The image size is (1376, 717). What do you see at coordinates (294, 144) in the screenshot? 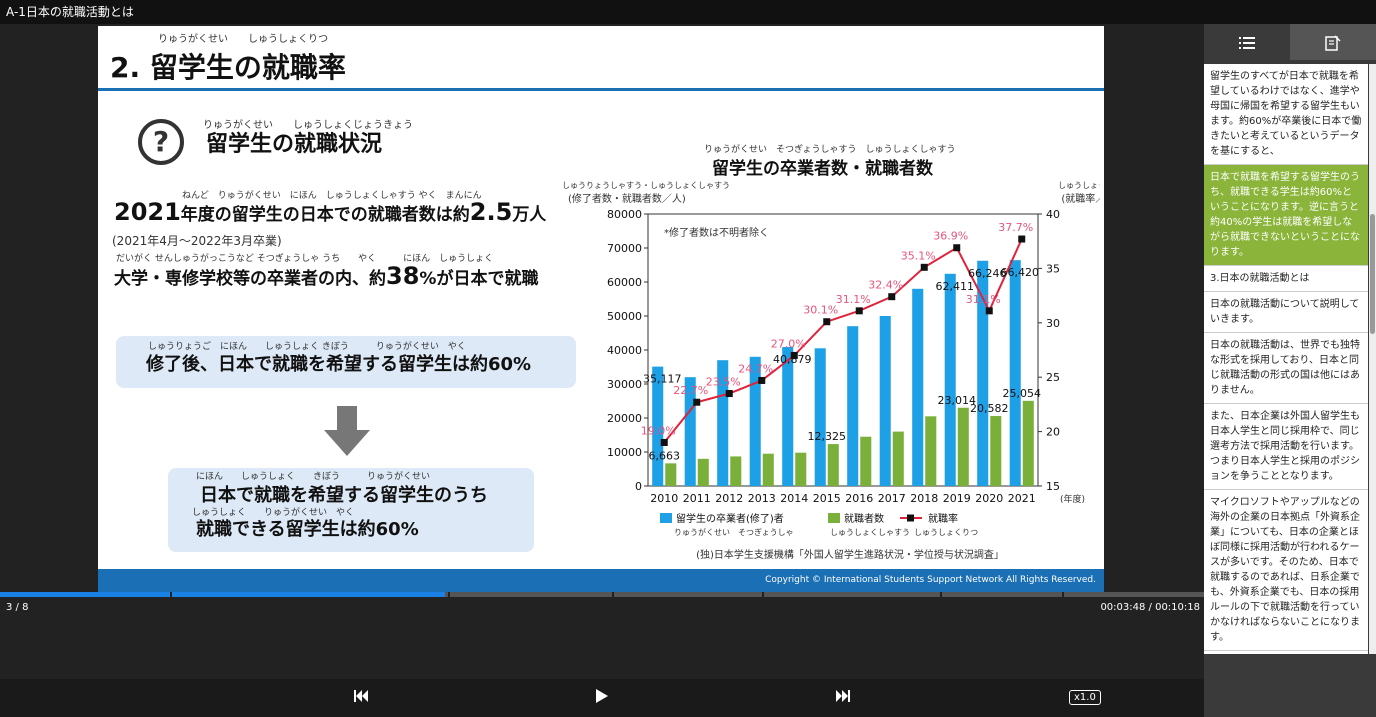
I see `section-title: 留学生の就職状況` at bounding box center [294, 144].